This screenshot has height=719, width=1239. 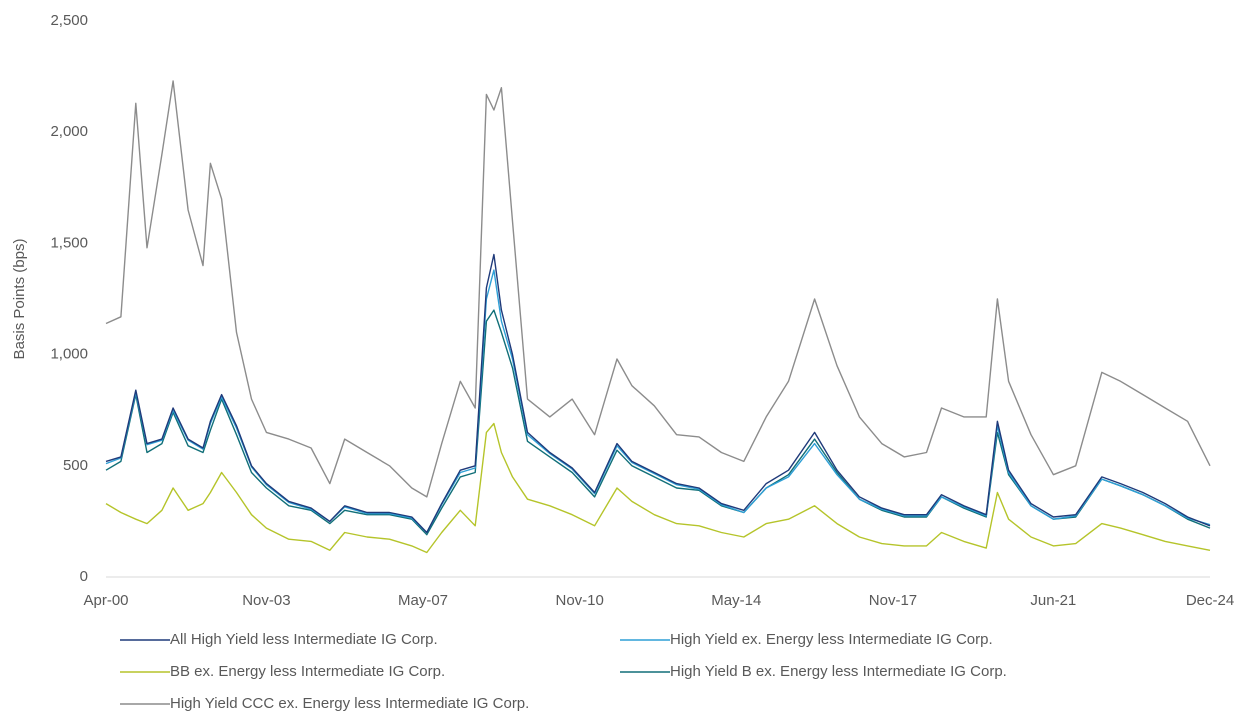 I want to click on x-tick-label: Jun-21, so click(x=1053, y=600).